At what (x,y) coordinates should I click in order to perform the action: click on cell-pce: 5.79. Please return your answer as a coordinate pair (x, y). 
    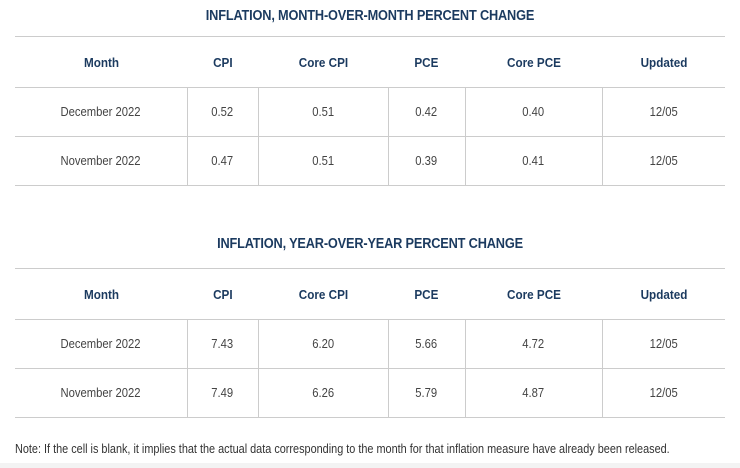
    Looking at the image, I should click on (426, 393).